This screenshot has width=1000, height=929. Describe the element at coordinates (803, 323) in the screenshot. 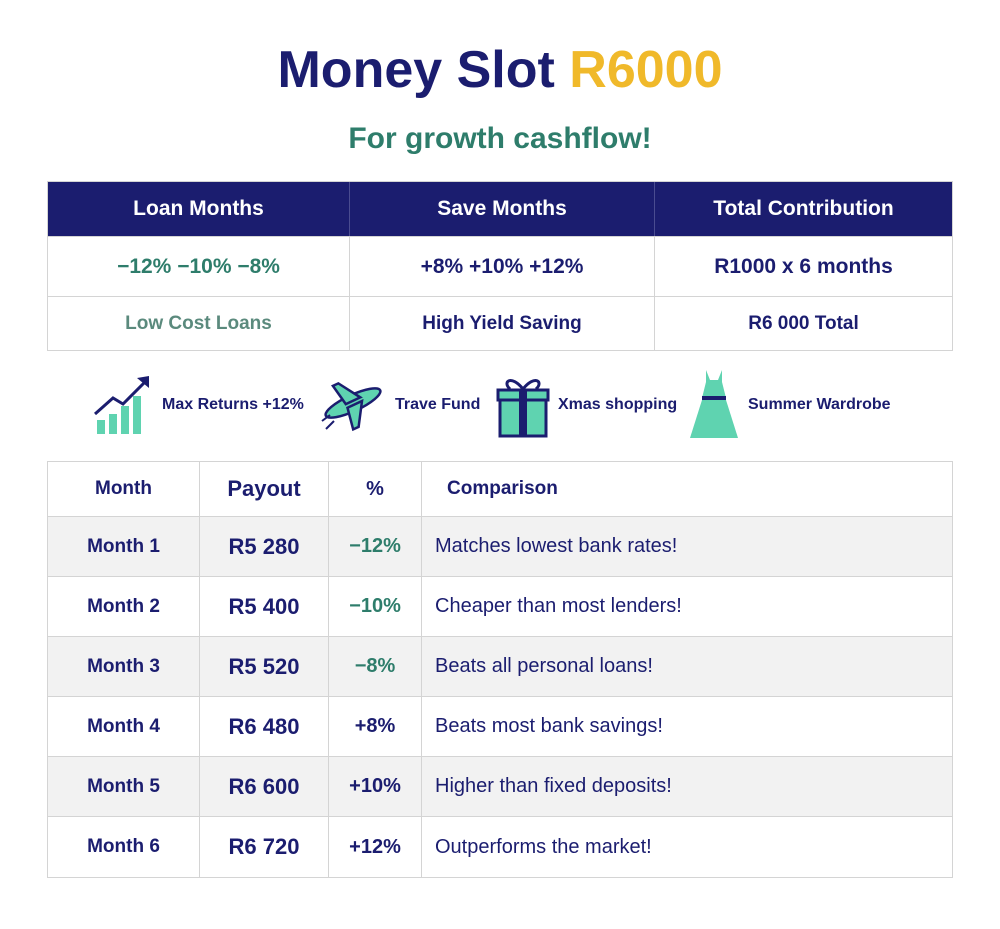

I see `table-cell: R6 000 Total` at that location.